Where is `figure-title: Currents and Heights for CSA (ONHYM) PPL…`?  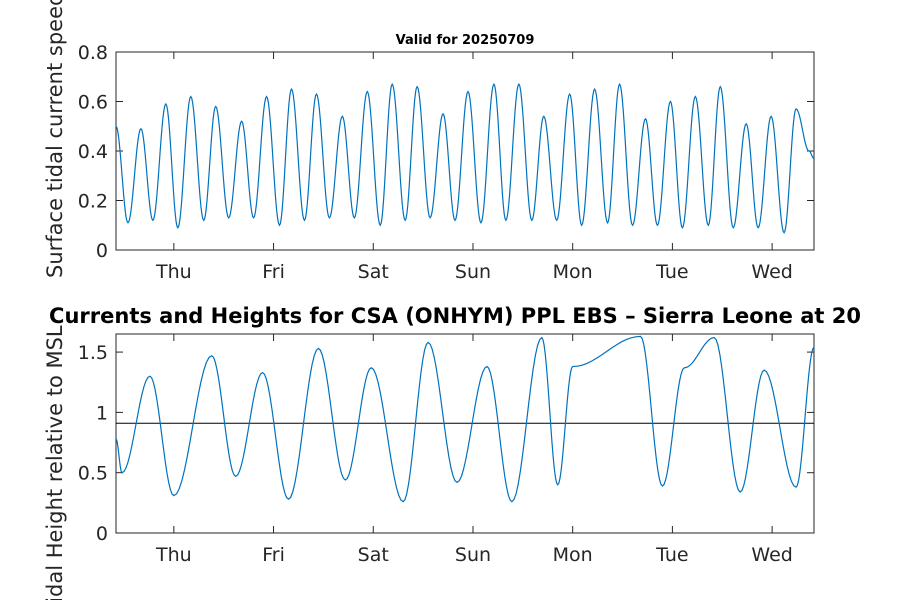 figure-title: Currents and Heights for CSA (ONHYM) PPL… is located at coordinates (455, 316).